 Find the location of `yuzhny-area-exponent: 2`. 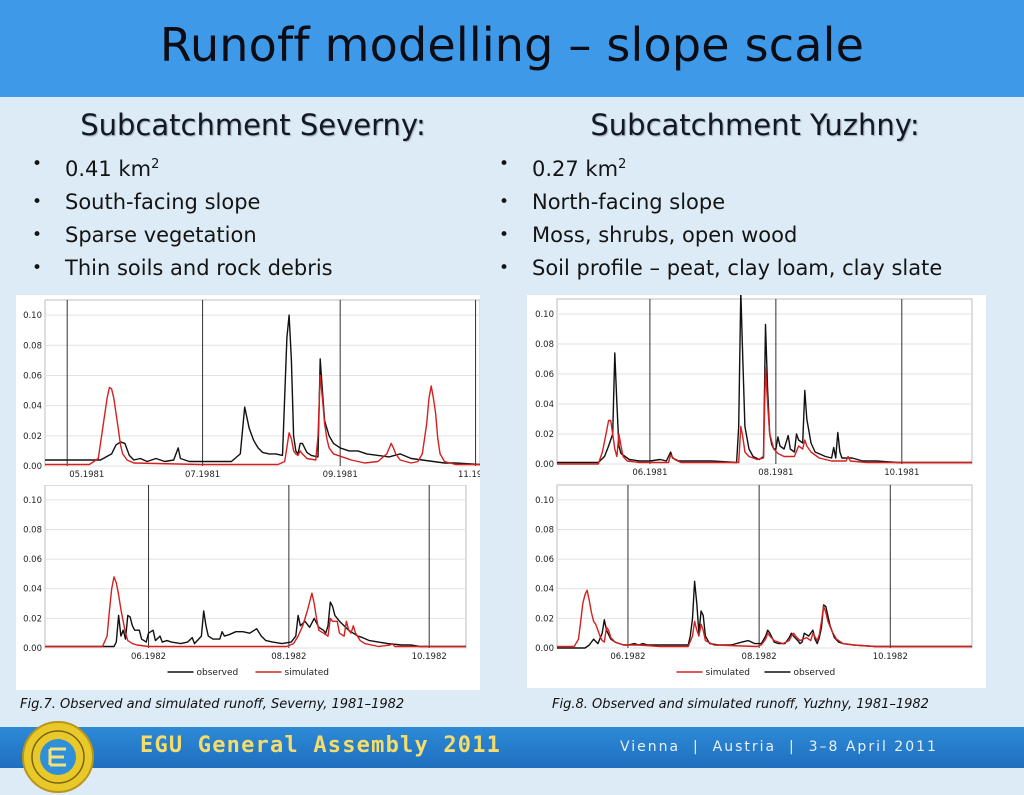

yuzhny-area-exponent: 2 is located at coordinates (622, 164).